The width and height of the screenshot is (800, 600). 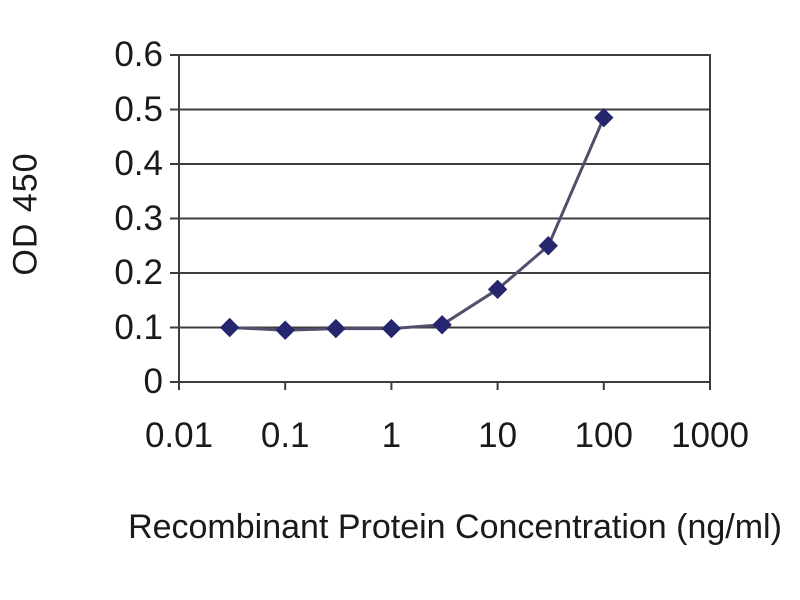 I want to click on x-tick-label: 100, so click(x=603, y=435).